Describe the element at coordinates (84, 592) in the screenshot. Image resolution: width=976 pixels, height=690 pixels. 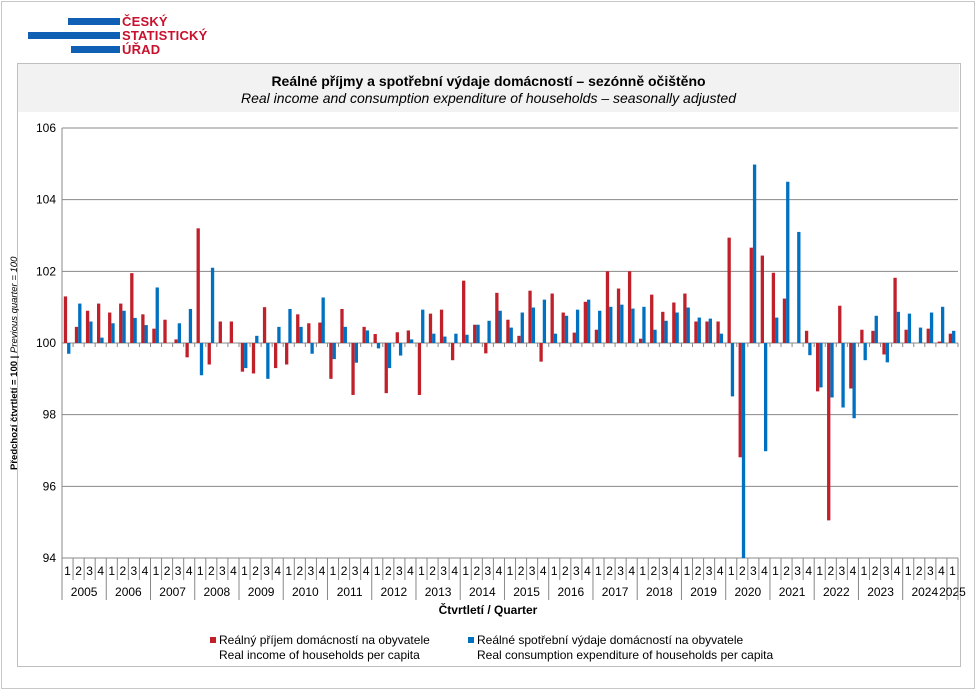
I see `year-label: 2005` at that location.